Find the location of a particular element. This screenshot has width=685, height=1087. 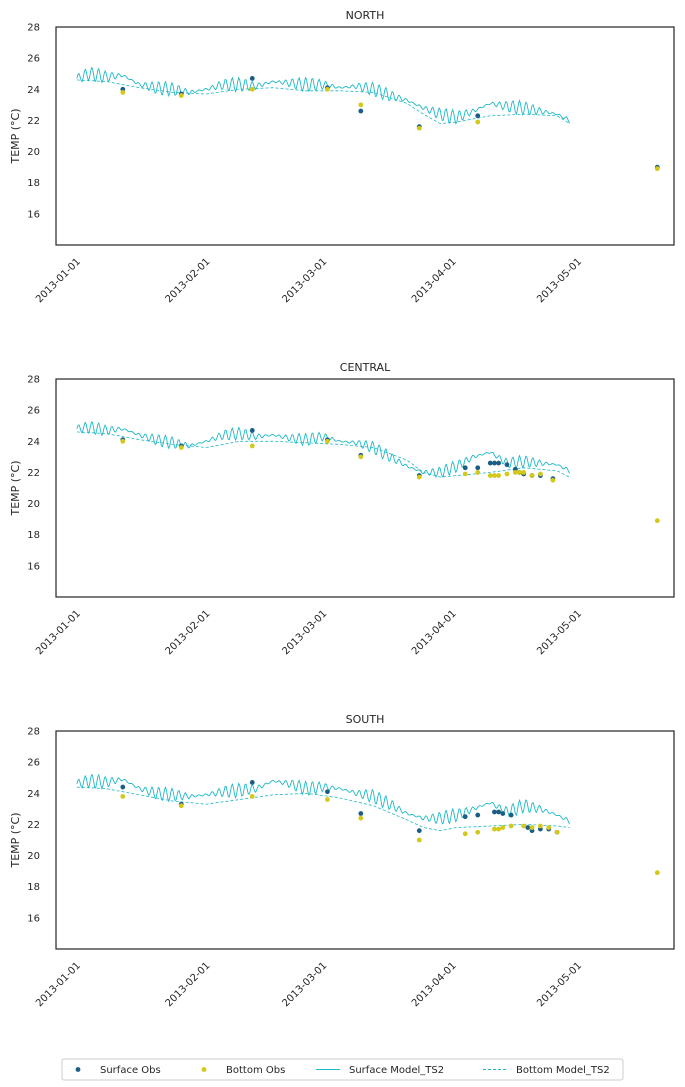

y-tick-label-central-28: 28 is located at coordinates (33, 380).